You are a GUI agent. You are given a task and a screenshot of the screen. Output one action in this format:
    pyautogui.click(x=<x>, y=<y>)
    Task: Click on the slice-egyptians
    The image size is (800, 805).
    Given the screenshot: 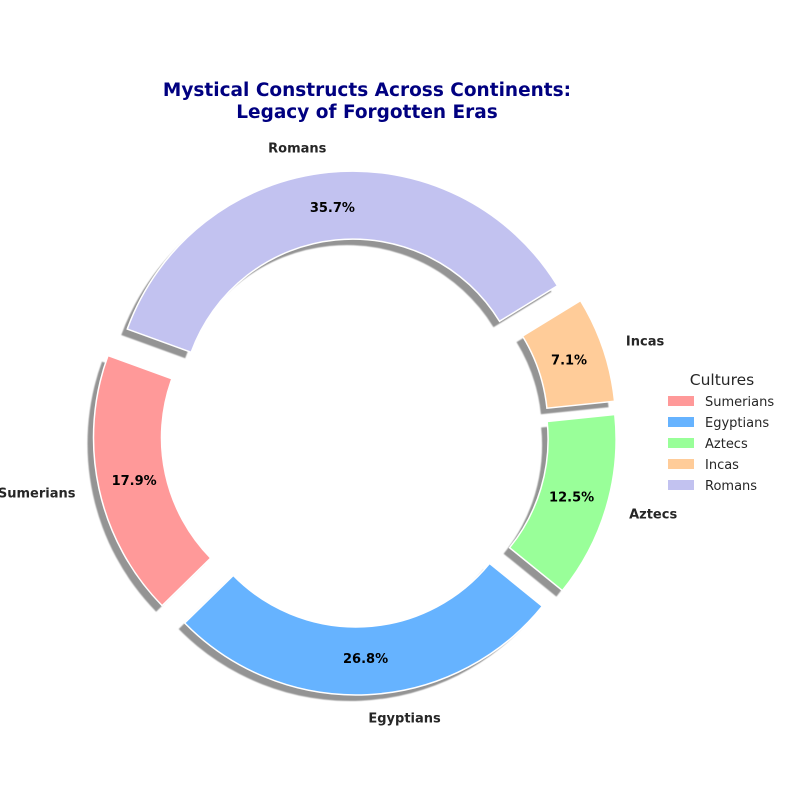 What is the action you would take?
    pyautogui.click(x=363, y=629)
    